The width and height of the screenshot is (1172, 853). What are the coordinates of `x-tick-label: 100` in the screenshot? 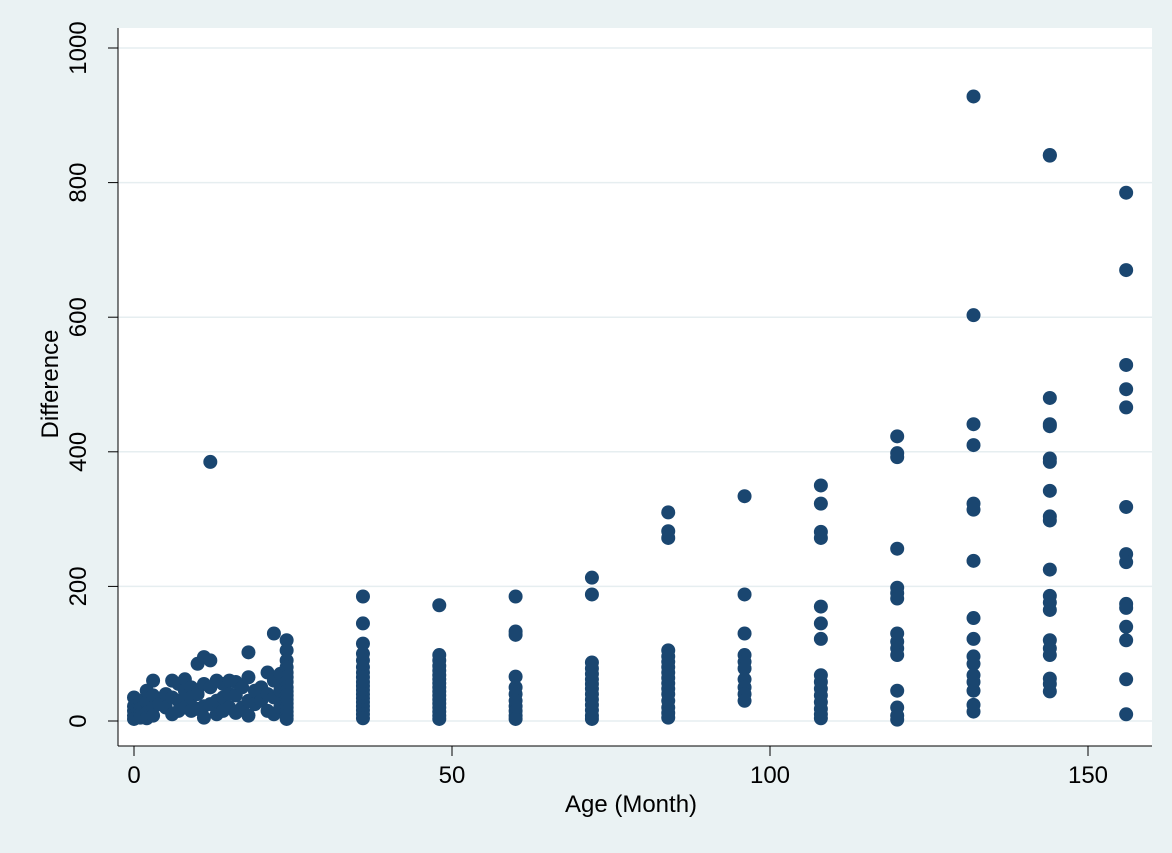 It's located at (770, 775).